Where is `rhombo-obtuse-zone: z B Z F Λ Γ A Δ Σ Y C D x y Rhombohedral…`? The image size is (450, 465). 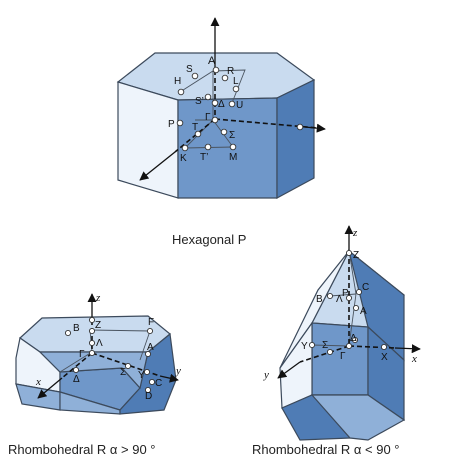 rhombo-obtuse-zone: z B Z F Λ Γ A Δ Σ Y C D x y Rhombohedral… is located at coordinates (94, 374).